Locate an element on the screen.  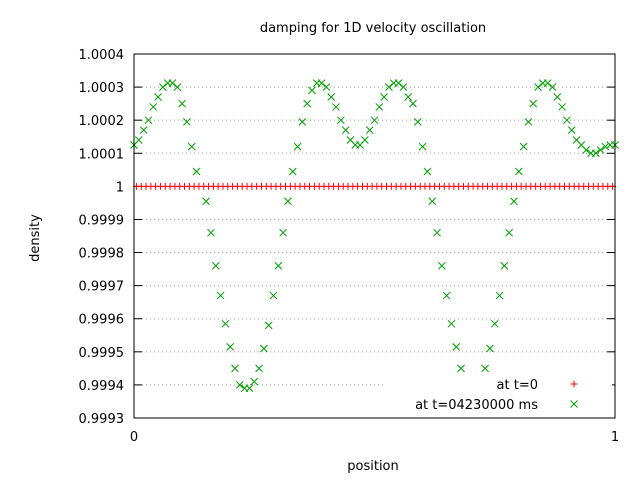
x-tick-label: 0 is located at coordinates (134, 437).